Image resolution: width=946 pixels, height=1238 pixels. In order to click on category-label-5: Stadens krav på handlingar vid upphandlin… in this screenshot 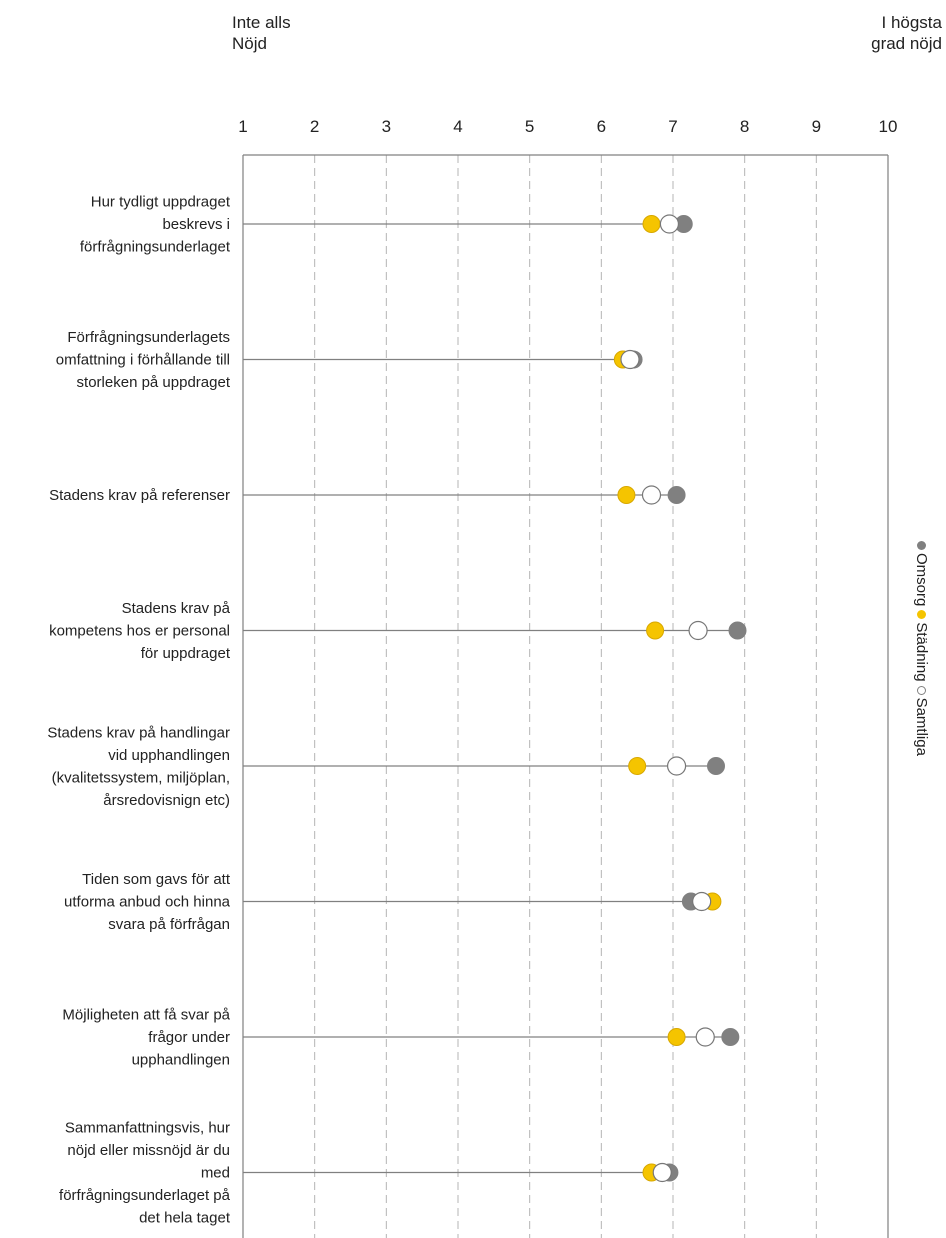, I will do `click(138, 766)`.